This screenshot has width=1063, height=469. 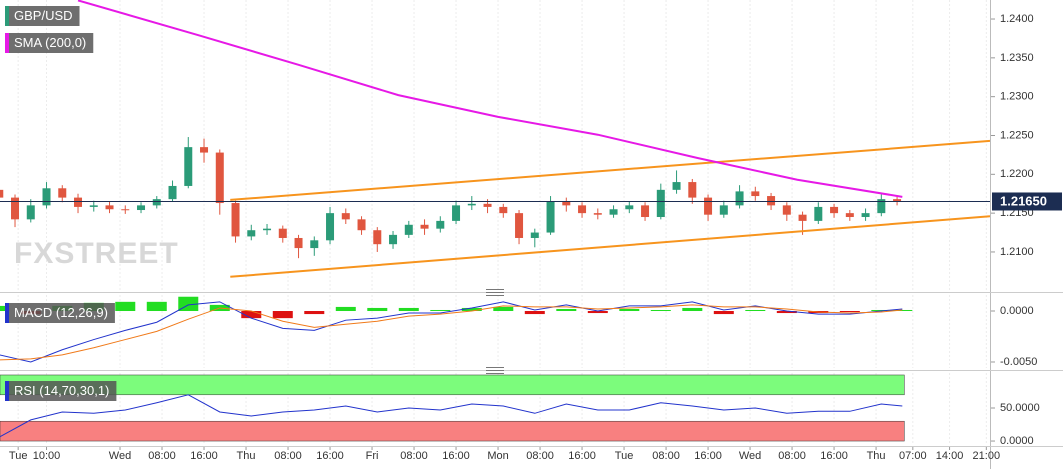 I want to click on y-tick-label: 50.0000, so click(x=1020, y=408).